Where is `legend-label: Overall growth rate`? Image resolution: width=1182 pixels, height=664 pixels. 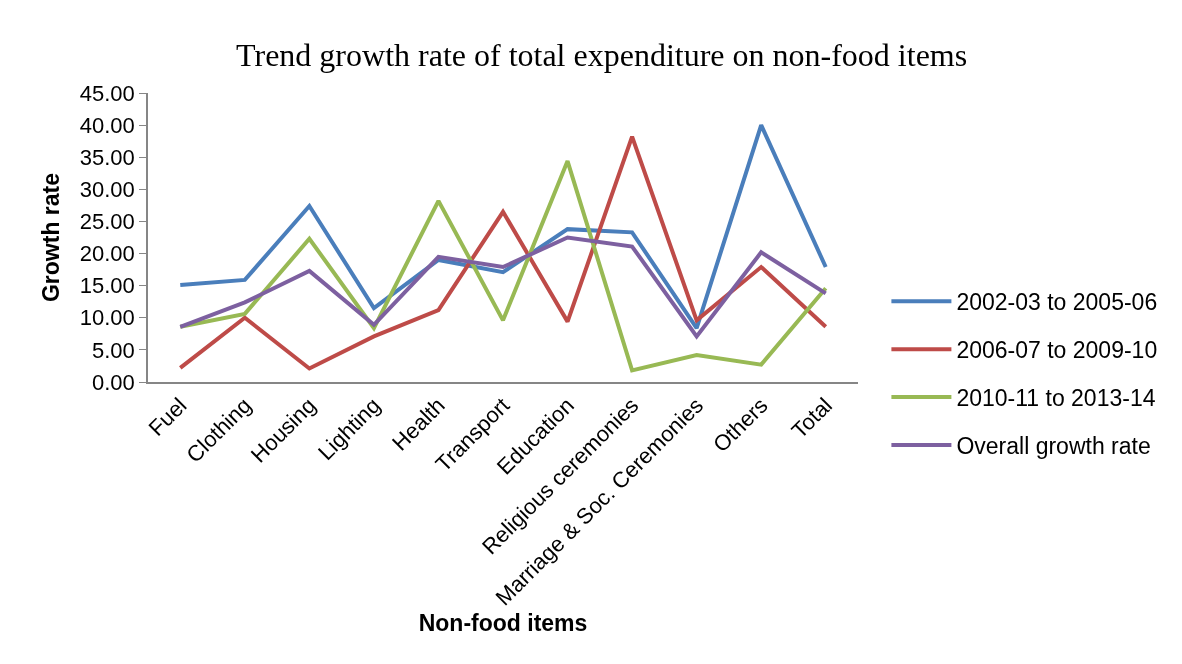 legend-label: Overall growth rate is located at coordinates (1053, 445).